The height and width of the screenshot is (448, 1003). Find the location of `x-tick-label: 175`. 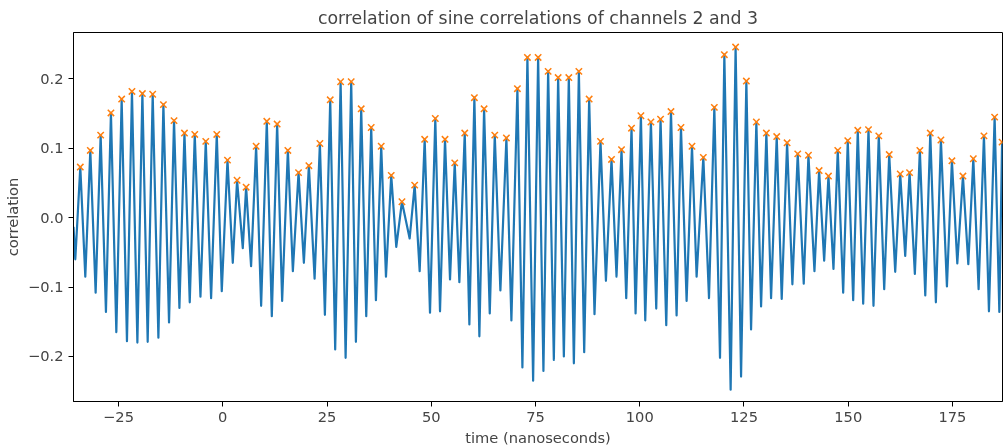

x-tick-label: 175 is located at coordinates (952, 416).